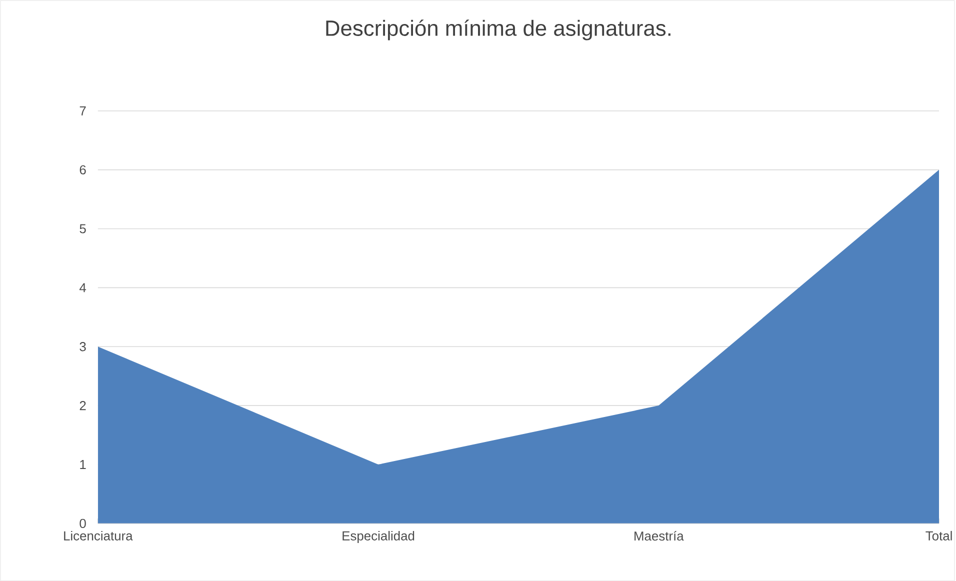 The width and height of the screenshot is (956, 581). What do you see at coordinates (83, 523) in the screenshot?
I see `y-tick-label: 0` at bounding box center [83, 523].